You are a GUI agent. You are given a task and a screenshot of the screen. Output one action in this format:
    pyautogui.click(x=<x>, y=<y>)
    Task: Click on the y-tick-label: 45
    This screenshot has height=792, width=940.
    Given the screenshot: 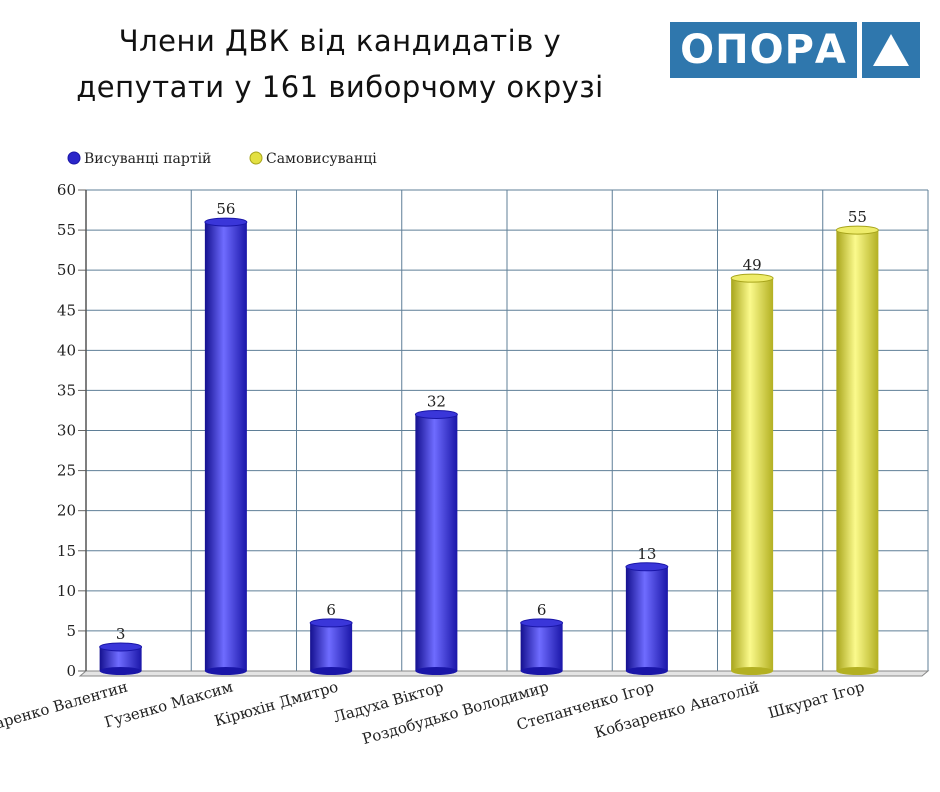 What is the action you would take?
    pyautogui.click(x=66, y=310)
    